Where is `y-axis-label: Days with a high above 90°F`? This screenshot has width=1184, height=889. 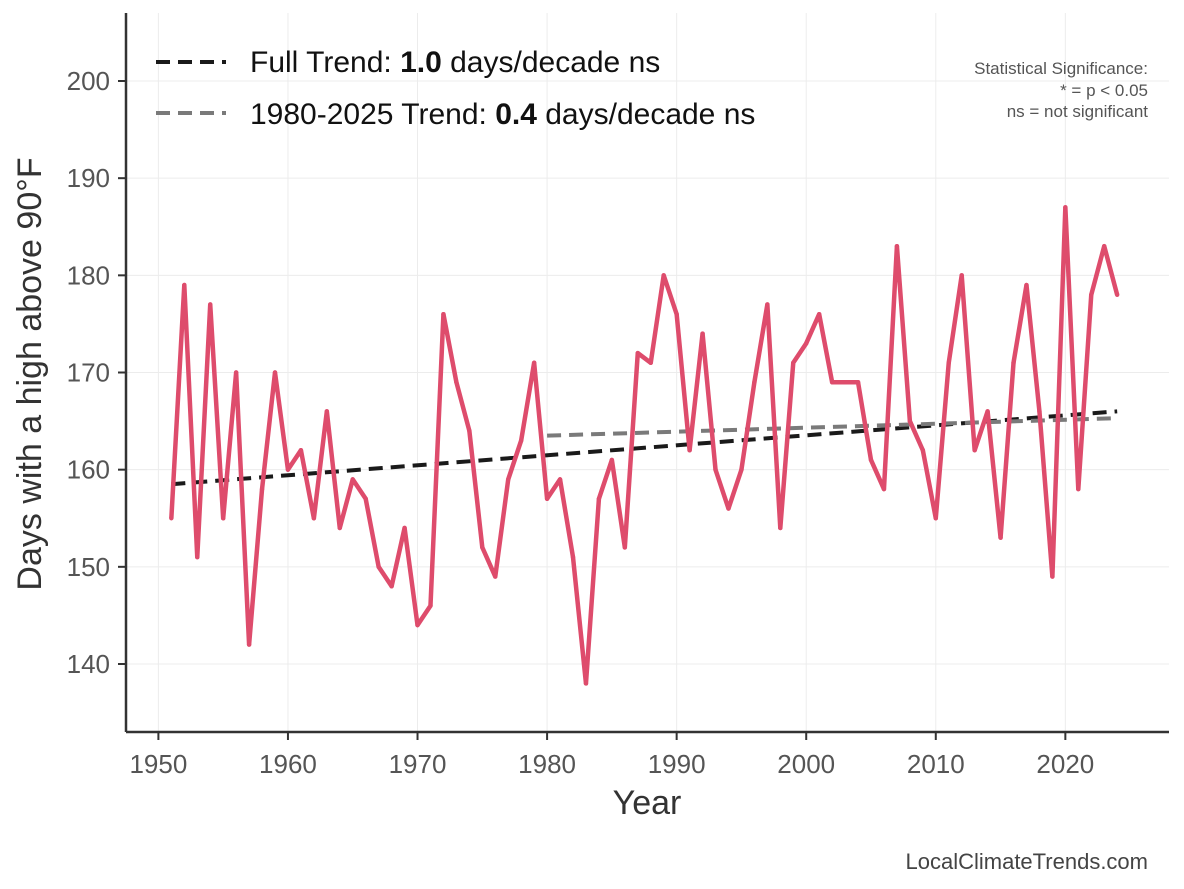 y-axis-label: Days with a high above 90°F is located at coordinates (30, 373).